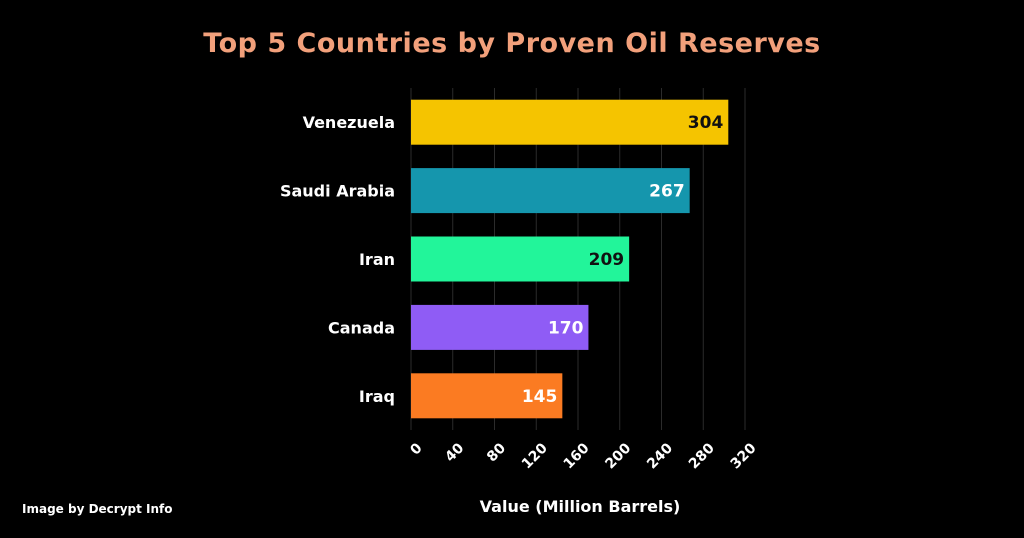 The image size is (1024, 538). I want to click on x-tick-label-0: 0, so click(416, 449).